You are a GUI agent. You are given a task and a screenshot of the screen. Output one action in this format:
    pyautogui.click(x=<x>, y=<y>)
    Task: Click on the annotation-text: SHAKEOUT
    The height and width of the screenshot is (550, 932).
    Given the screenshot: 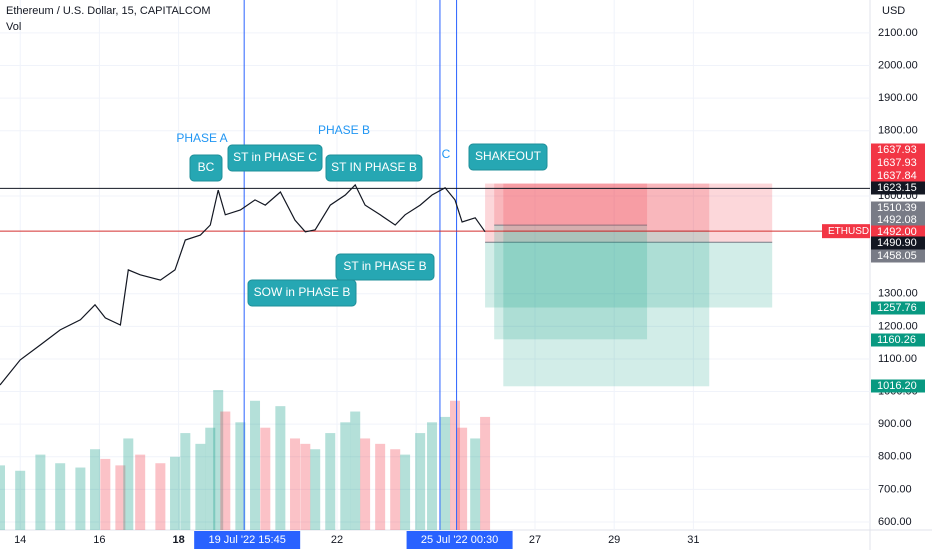 What is the action you would take?
    pyautogui.click(x=508, y=156)
    